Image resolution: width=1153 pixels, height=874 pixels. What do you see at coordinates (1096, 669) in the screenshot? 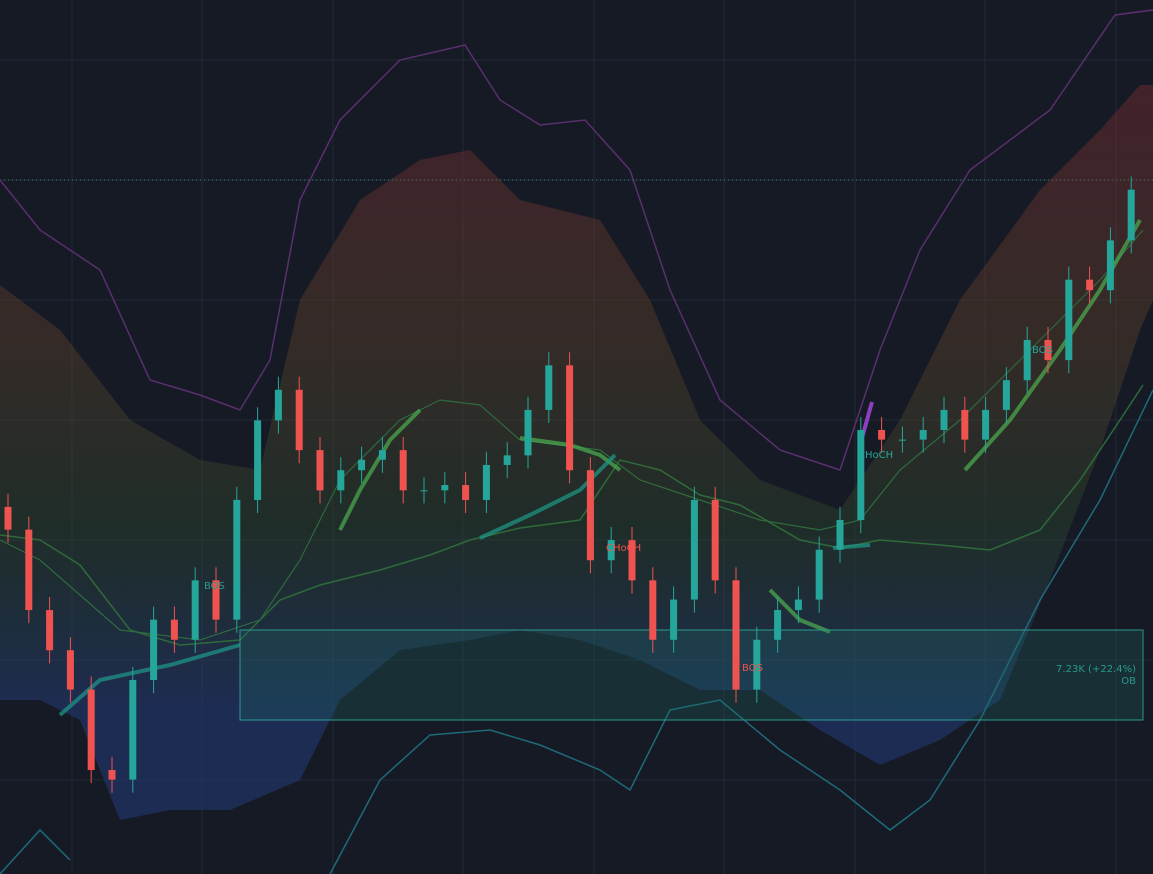
I see `ob-volume: 7.23K (+22.4%)` at bounding box center [1096, 669].